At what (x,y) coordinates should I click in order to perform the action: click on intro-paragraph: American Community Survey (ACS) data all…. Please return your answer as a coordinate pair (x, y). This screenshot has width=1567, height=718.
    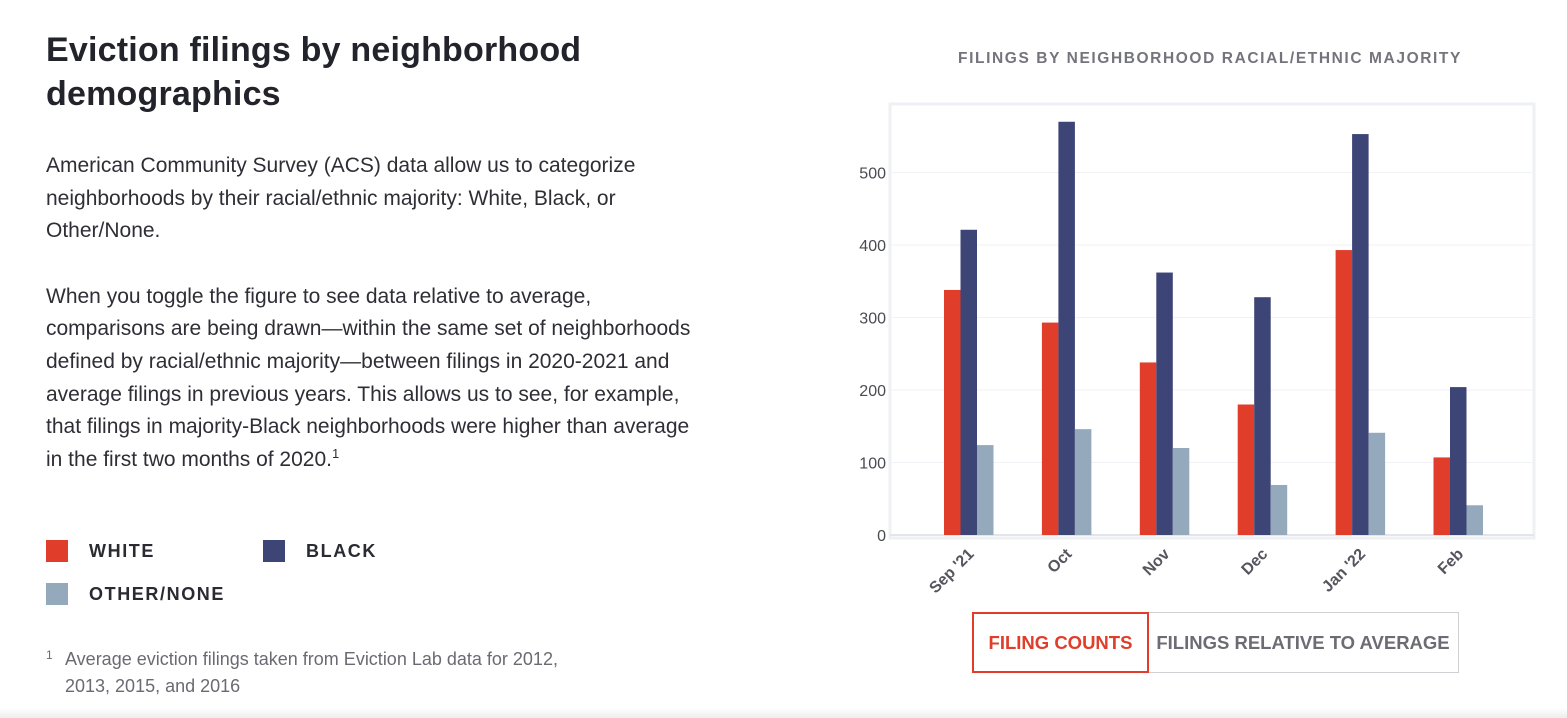
    Looking at the image, I should click on (341, 198).